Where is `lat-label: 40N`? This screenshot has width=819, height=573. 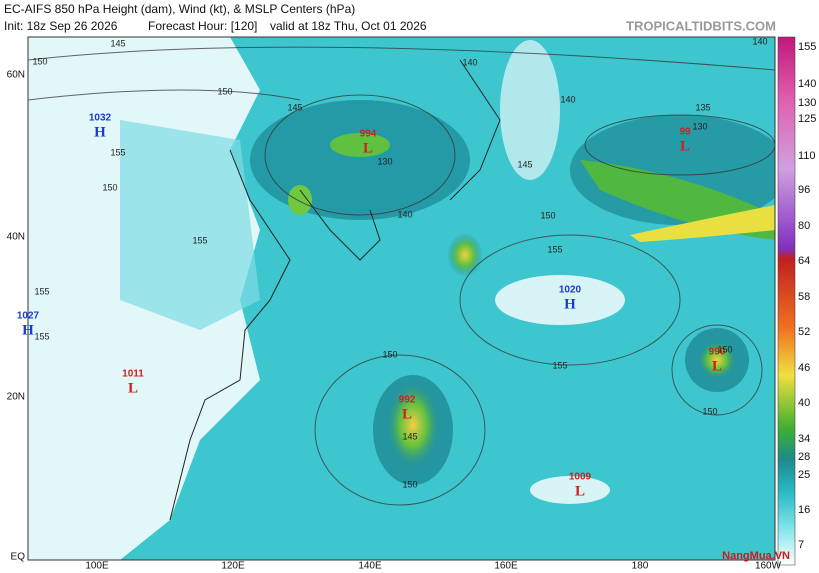
lat-label: 40N is located at coordinates (16, 237).